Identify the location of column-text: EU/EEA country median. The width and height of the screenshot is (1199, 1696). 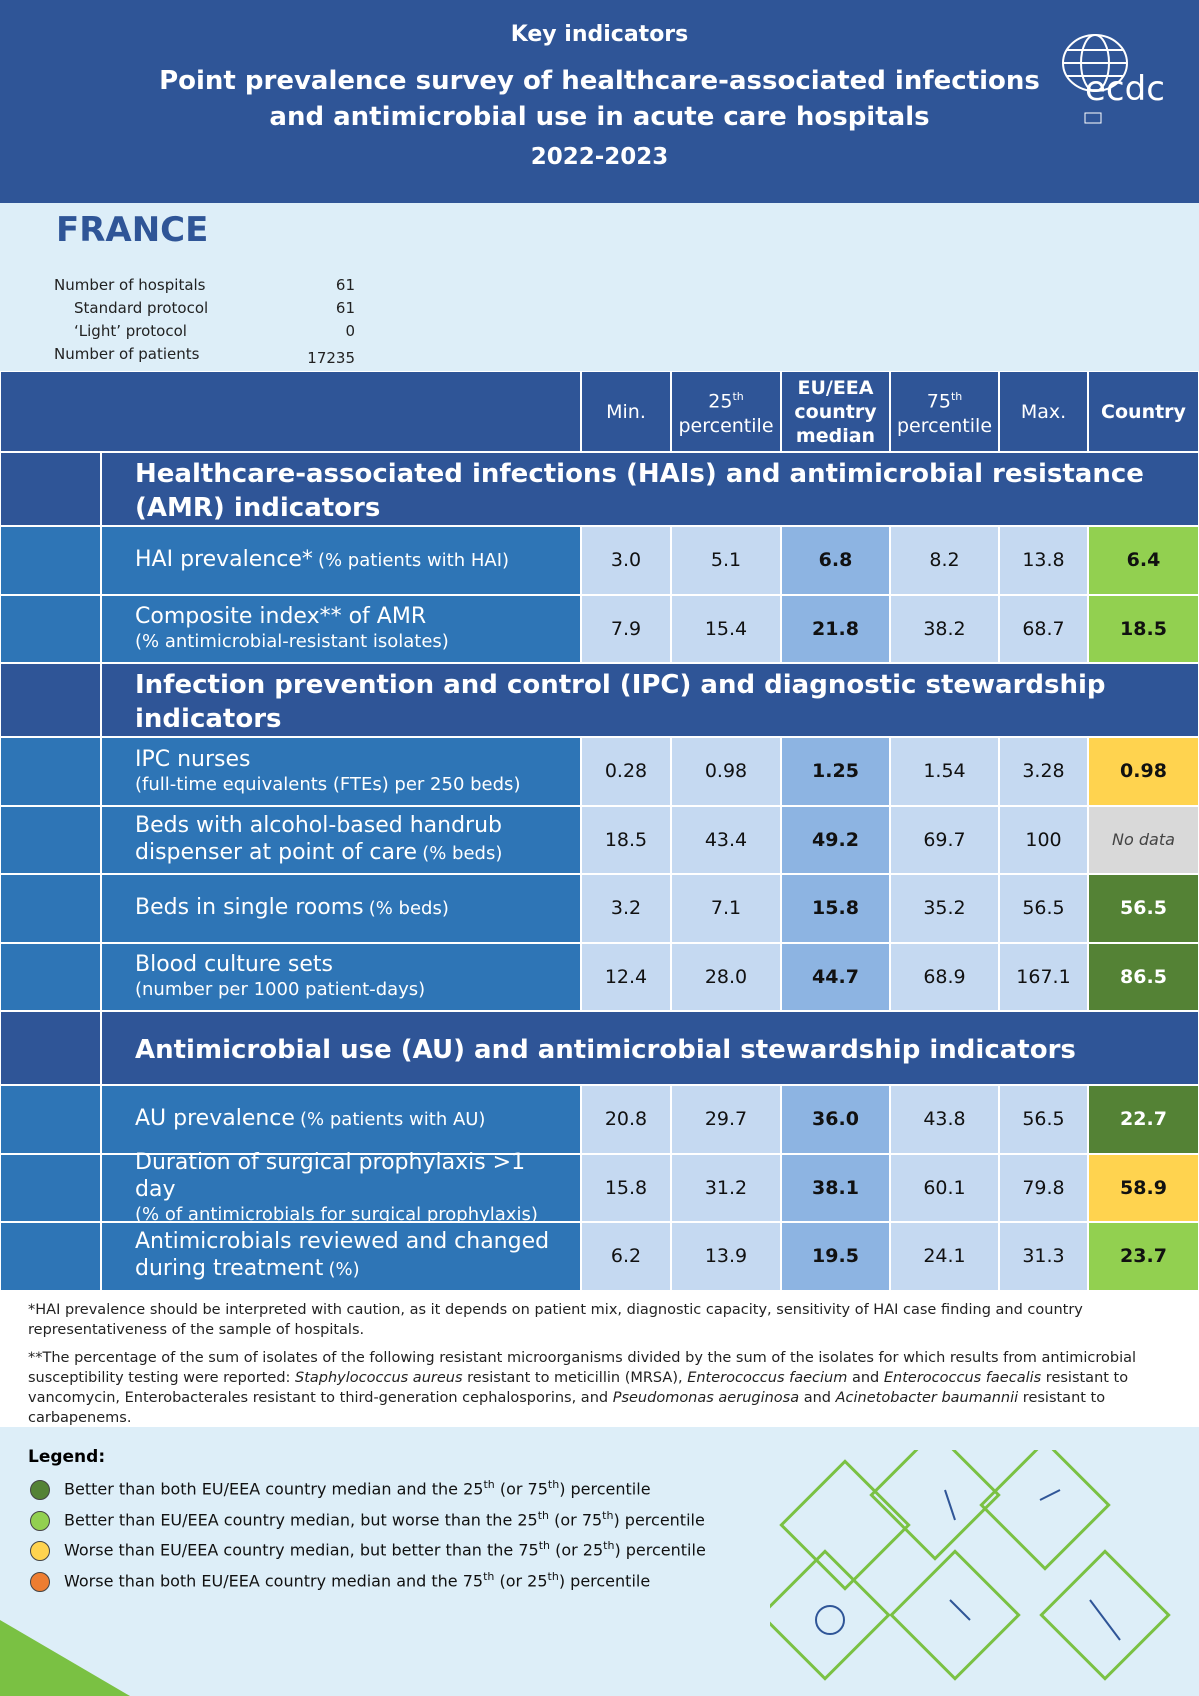
(835, 411).